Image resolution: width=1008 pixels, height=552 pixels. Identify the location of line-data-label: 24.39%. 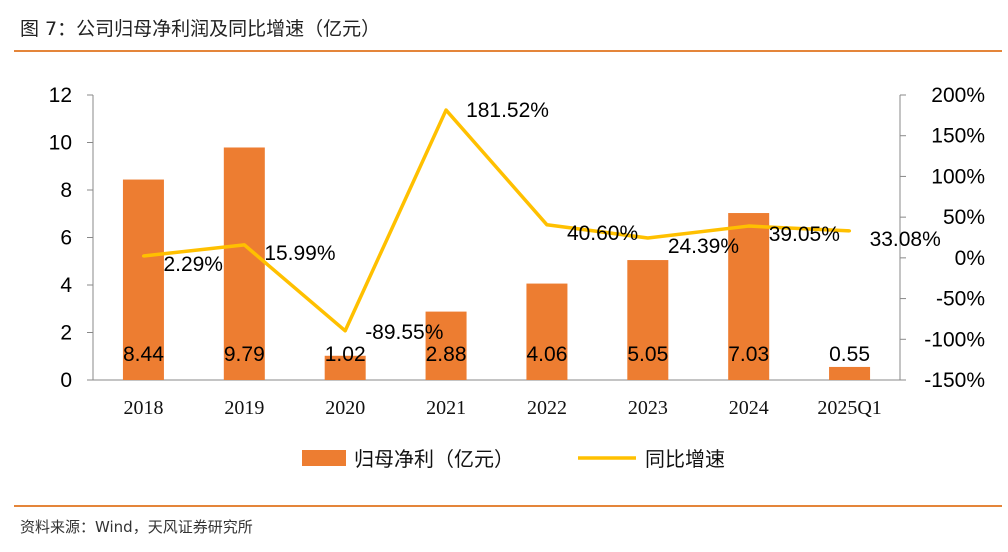
(703, 246).